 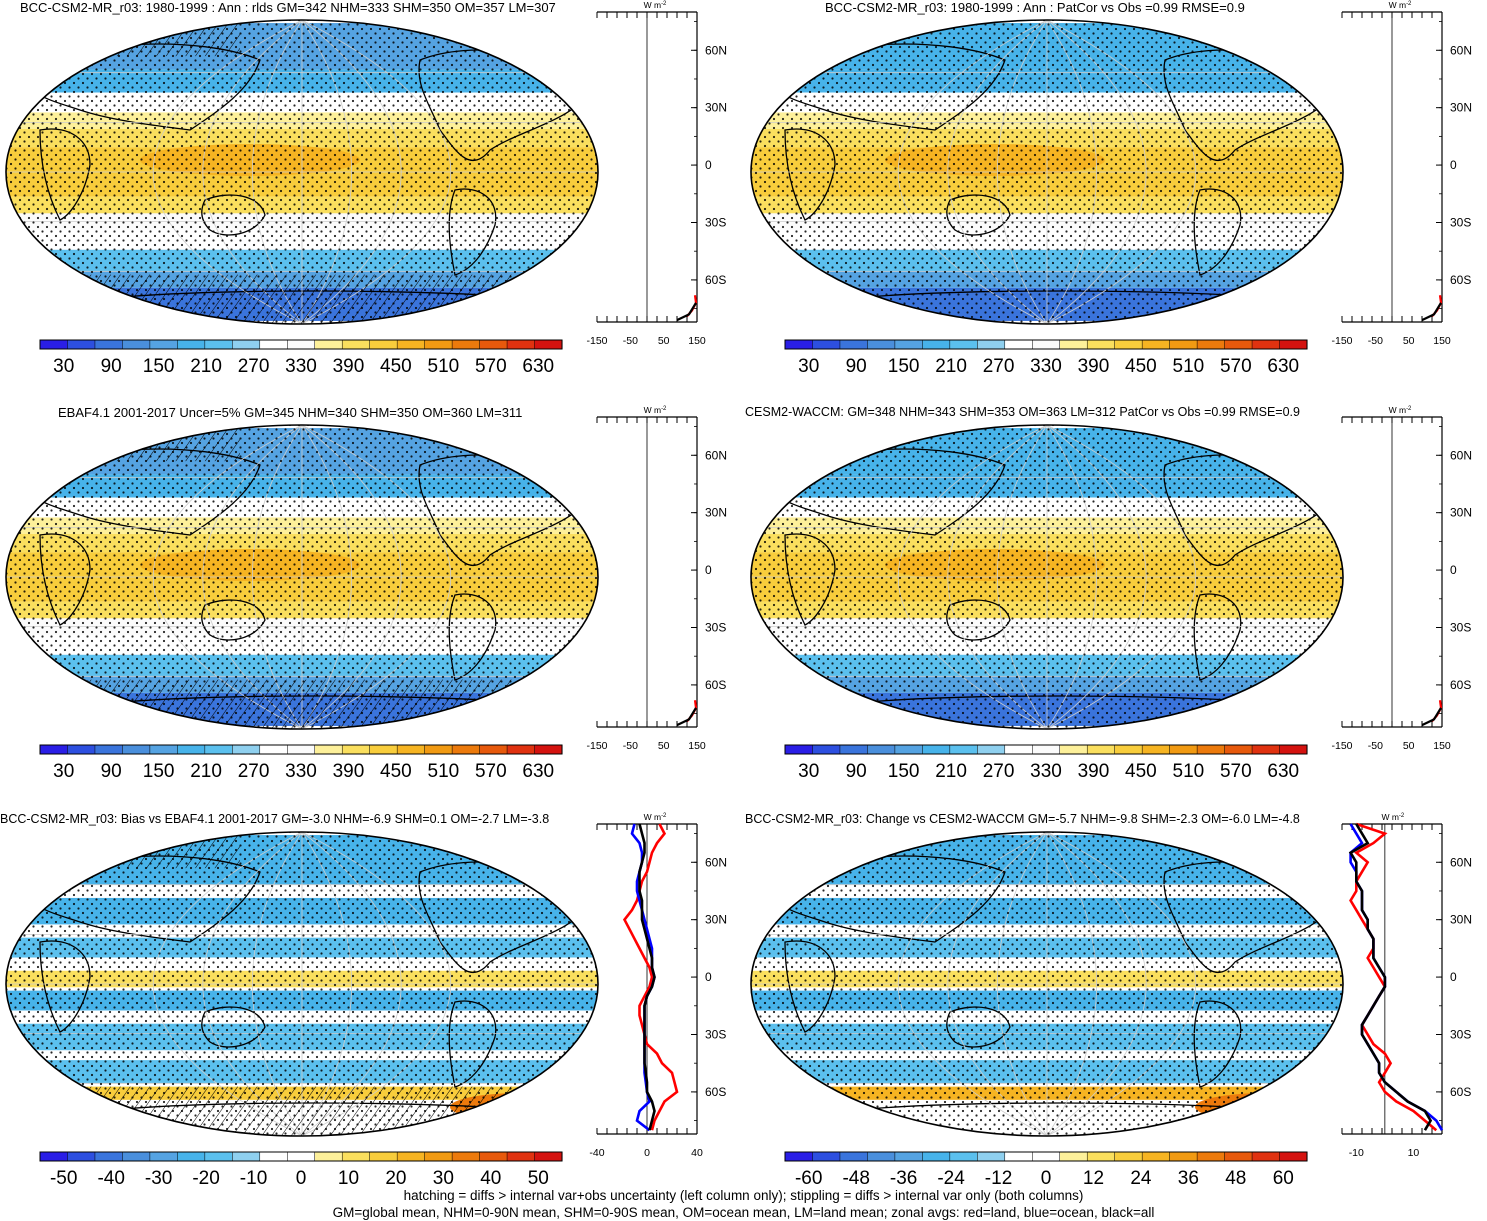 What do you see at coordinates (205, 1178) in the screenshot?
I see `colorbar-tick-label: -20` at bounding box center [205, 1178].